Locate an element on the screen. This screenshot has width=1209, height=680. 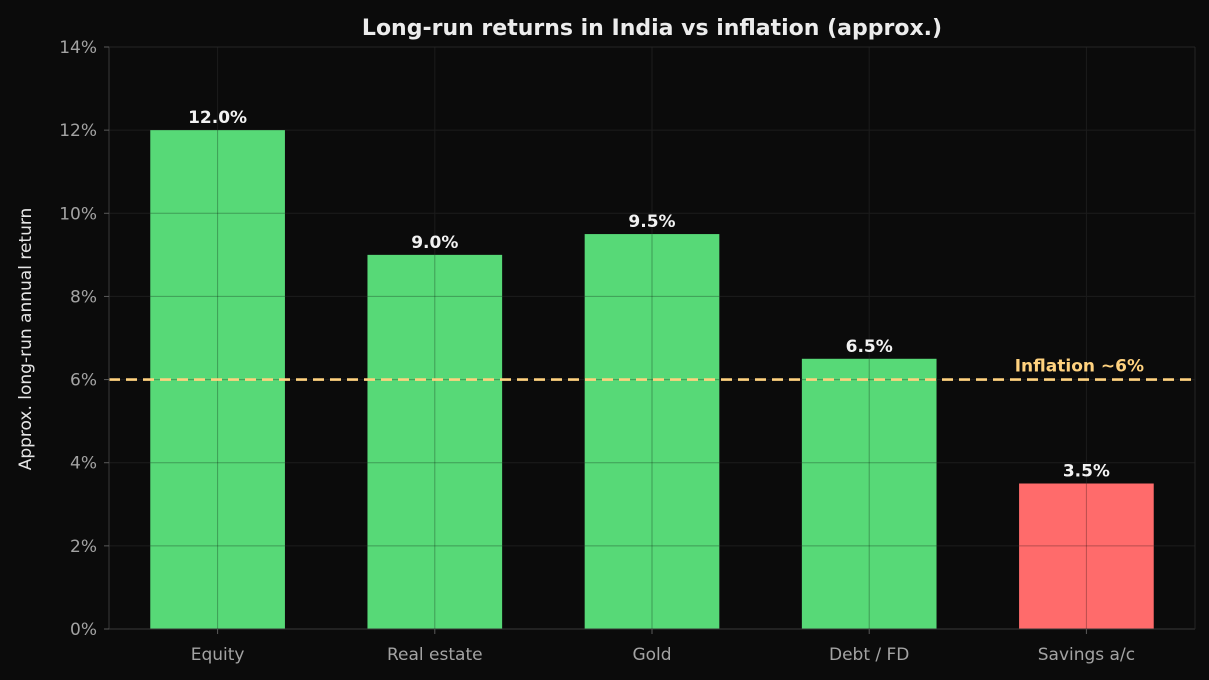
x-tick-label: Debt / FD is located at coordinates (869, 655).